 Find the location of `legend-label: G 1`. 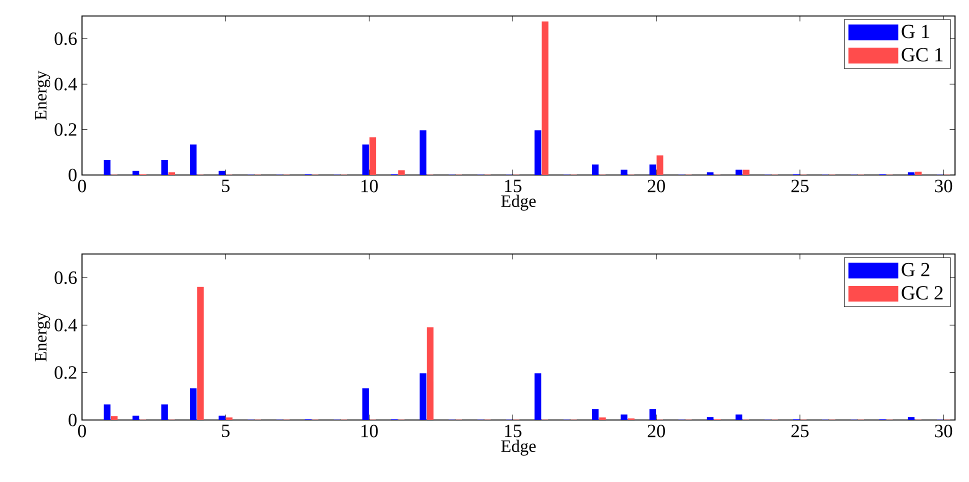

legend-label: G 1 is located at coordinates (916, 31).